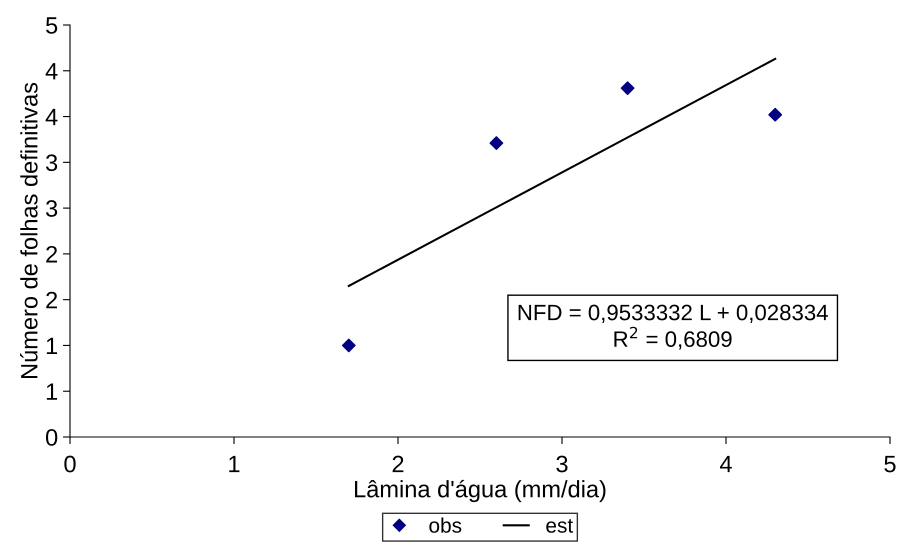  Describe the element at coordinates (480, 491) in the screenshot. I see `x-axis-title: Lâmina d'água (mm/dia)` at that location.